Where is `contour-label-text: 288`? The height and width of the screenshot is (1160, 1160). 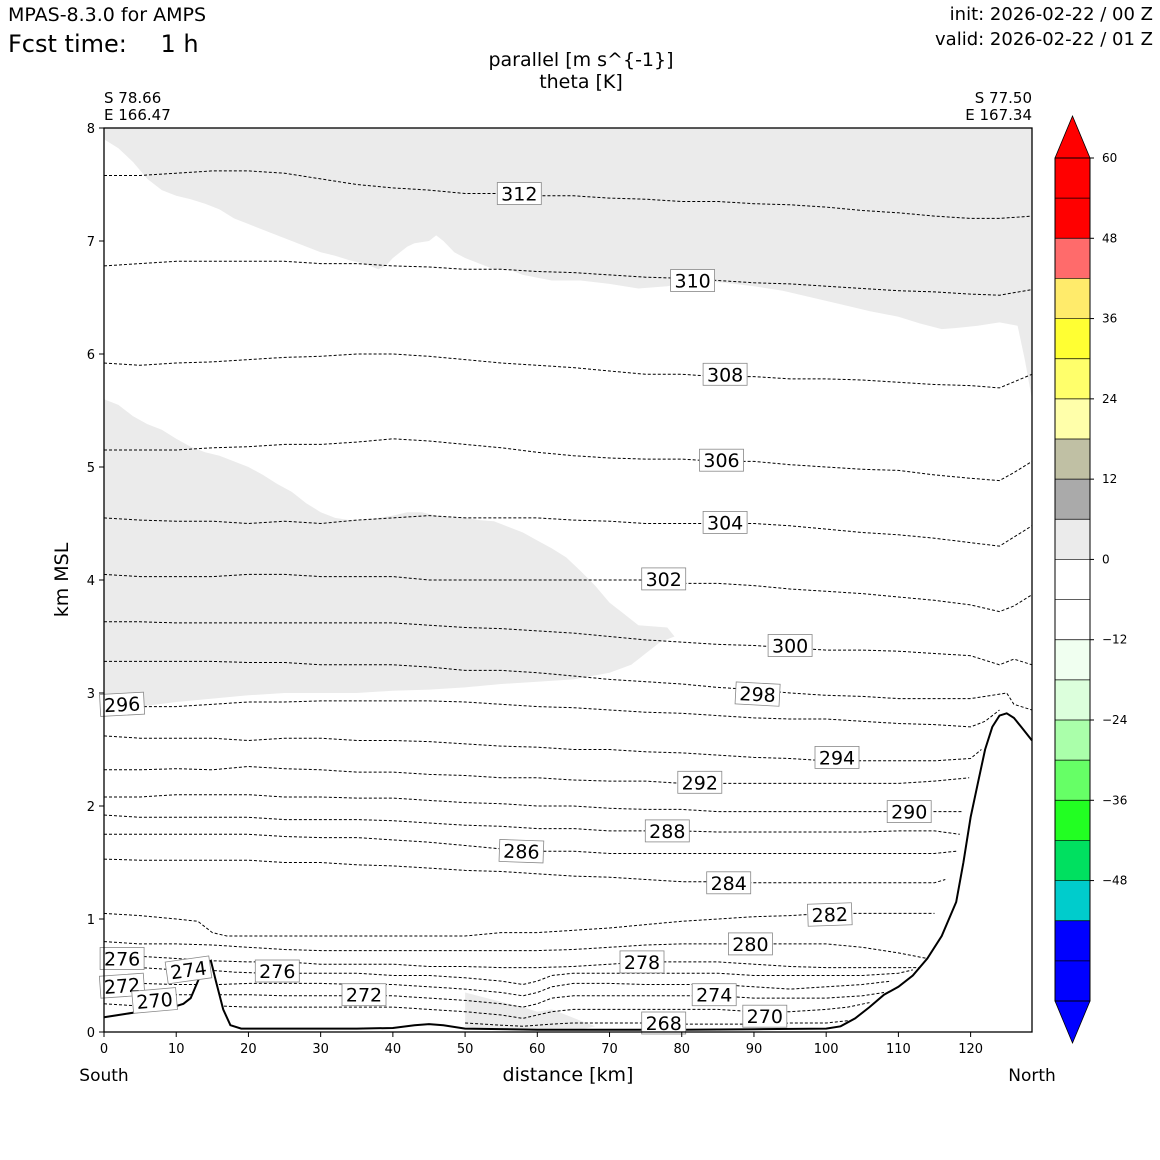
contour-label-text: 288 is located at coordinates (667, 832).